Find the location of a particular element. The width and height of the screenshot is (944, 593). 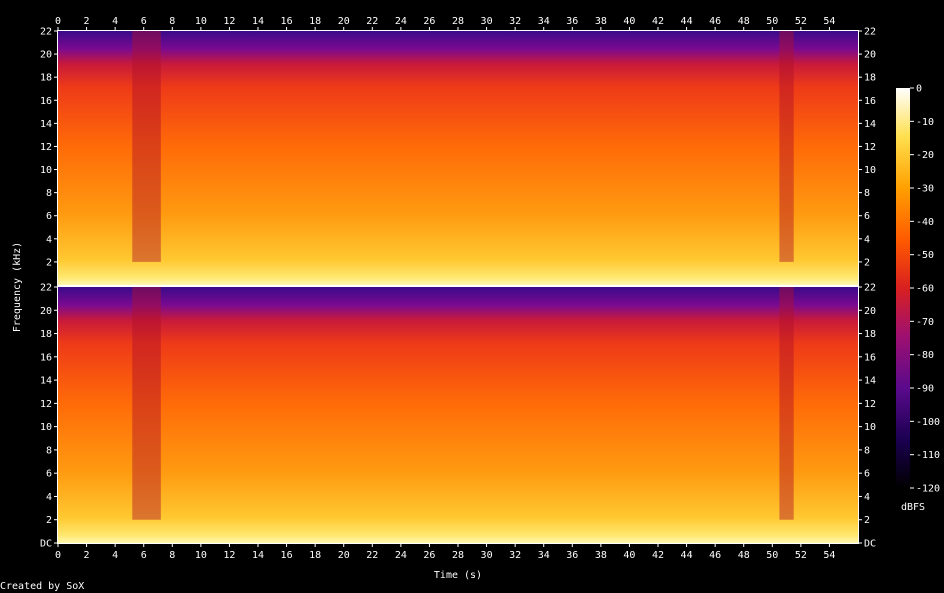

colorbar-tick-label: -50 is located at coordinates (925, 255).